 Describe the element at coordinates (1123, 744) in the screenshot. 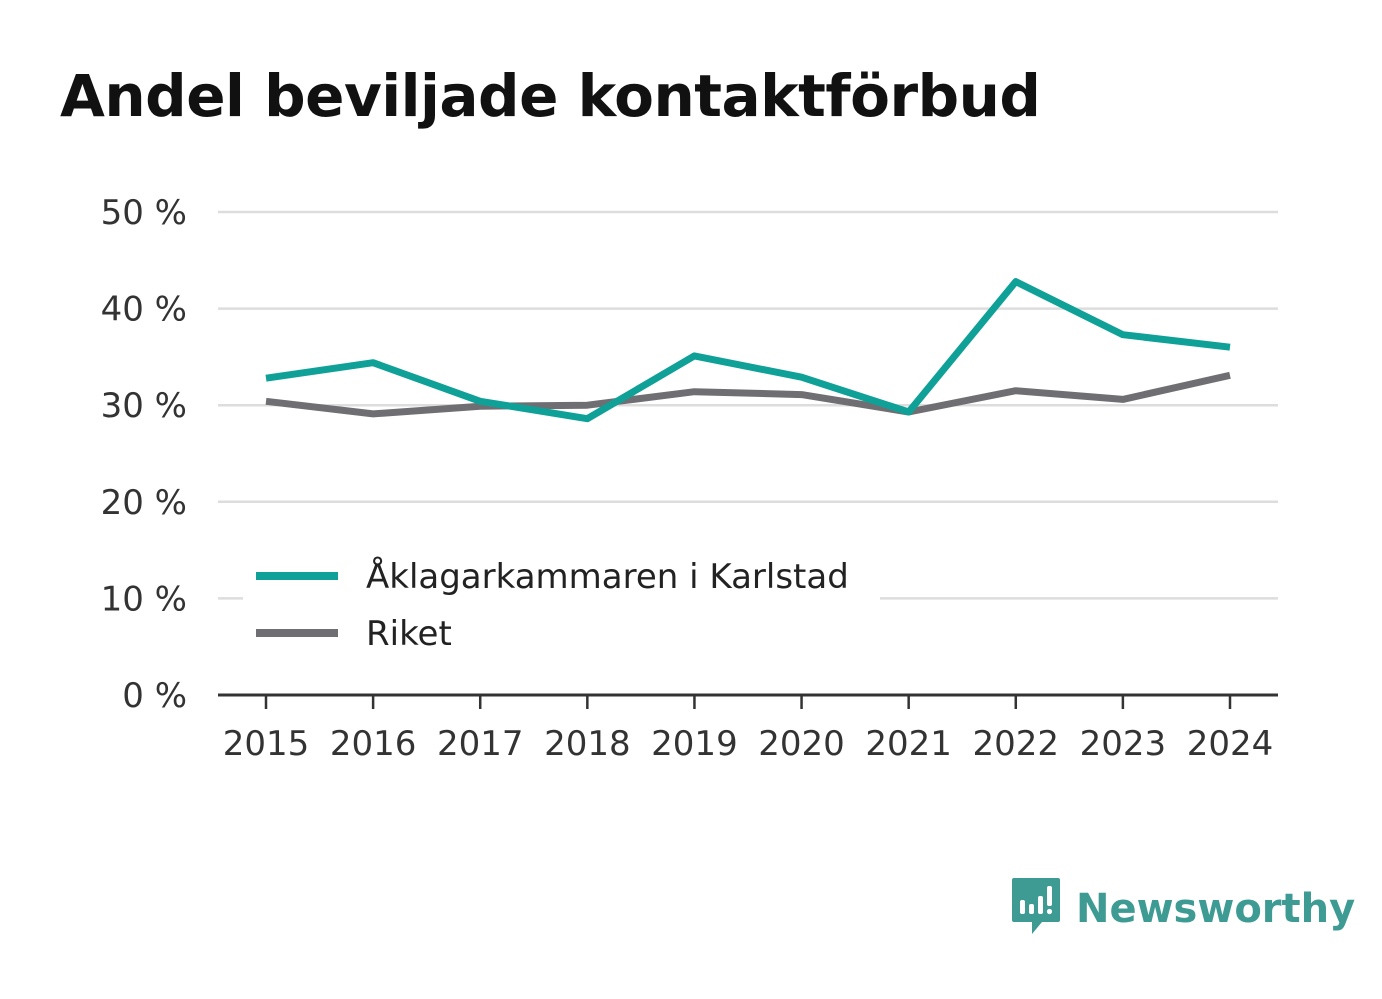

I see `x-tick-label: 2023` at that location.